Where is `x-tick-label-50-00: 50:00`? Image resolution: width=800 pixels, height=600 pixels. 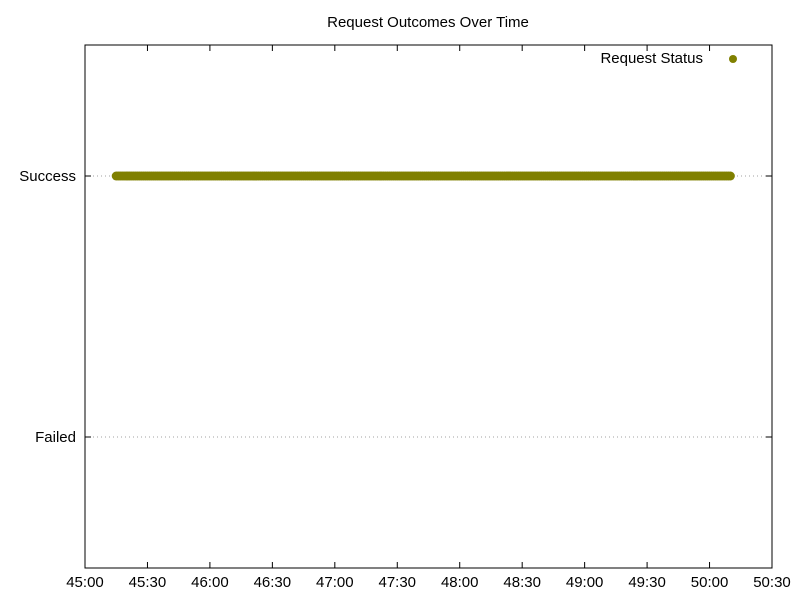
x-tick-label-50-00: 50:00 is located at coordinates (710, 582).